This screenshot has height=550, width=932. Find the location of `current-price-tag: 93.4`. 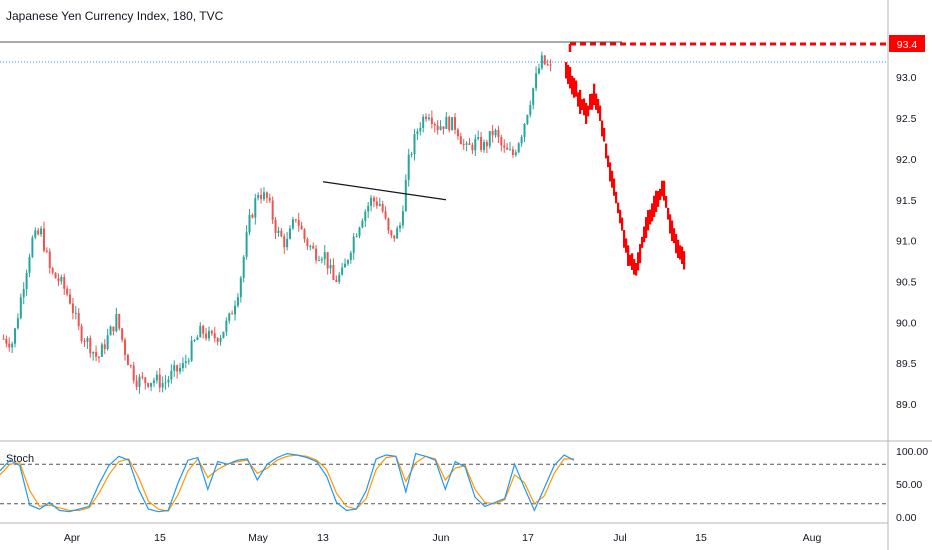

current-price-tag: 93.4 is located at coordinates (907, 43).